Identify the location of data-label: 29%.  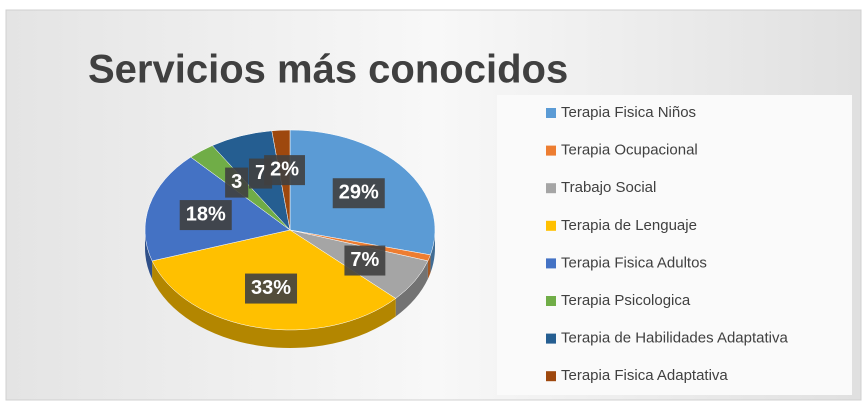
(359, 193).